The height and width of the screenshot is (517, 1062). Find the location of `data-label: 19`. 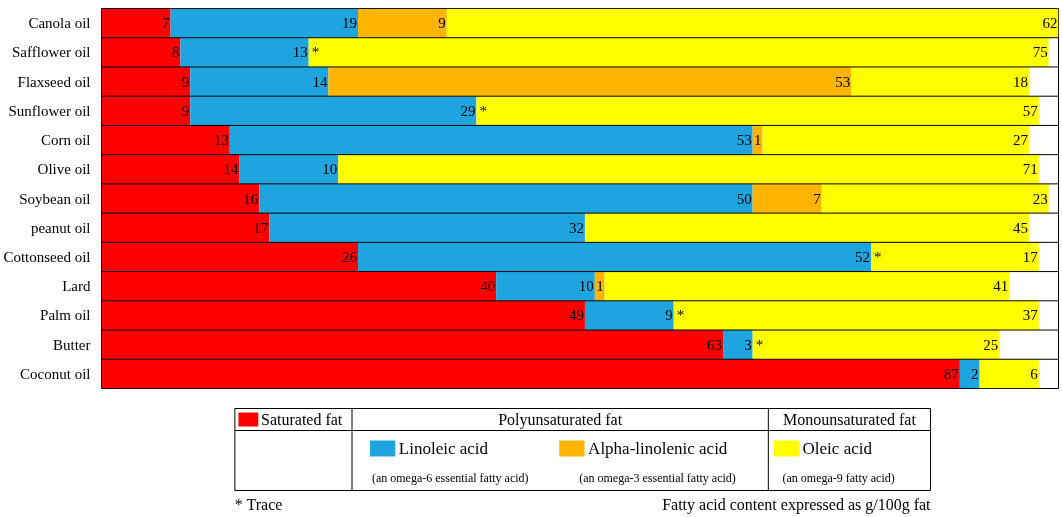

data-label: 19 is located at coordinates (350, 23).